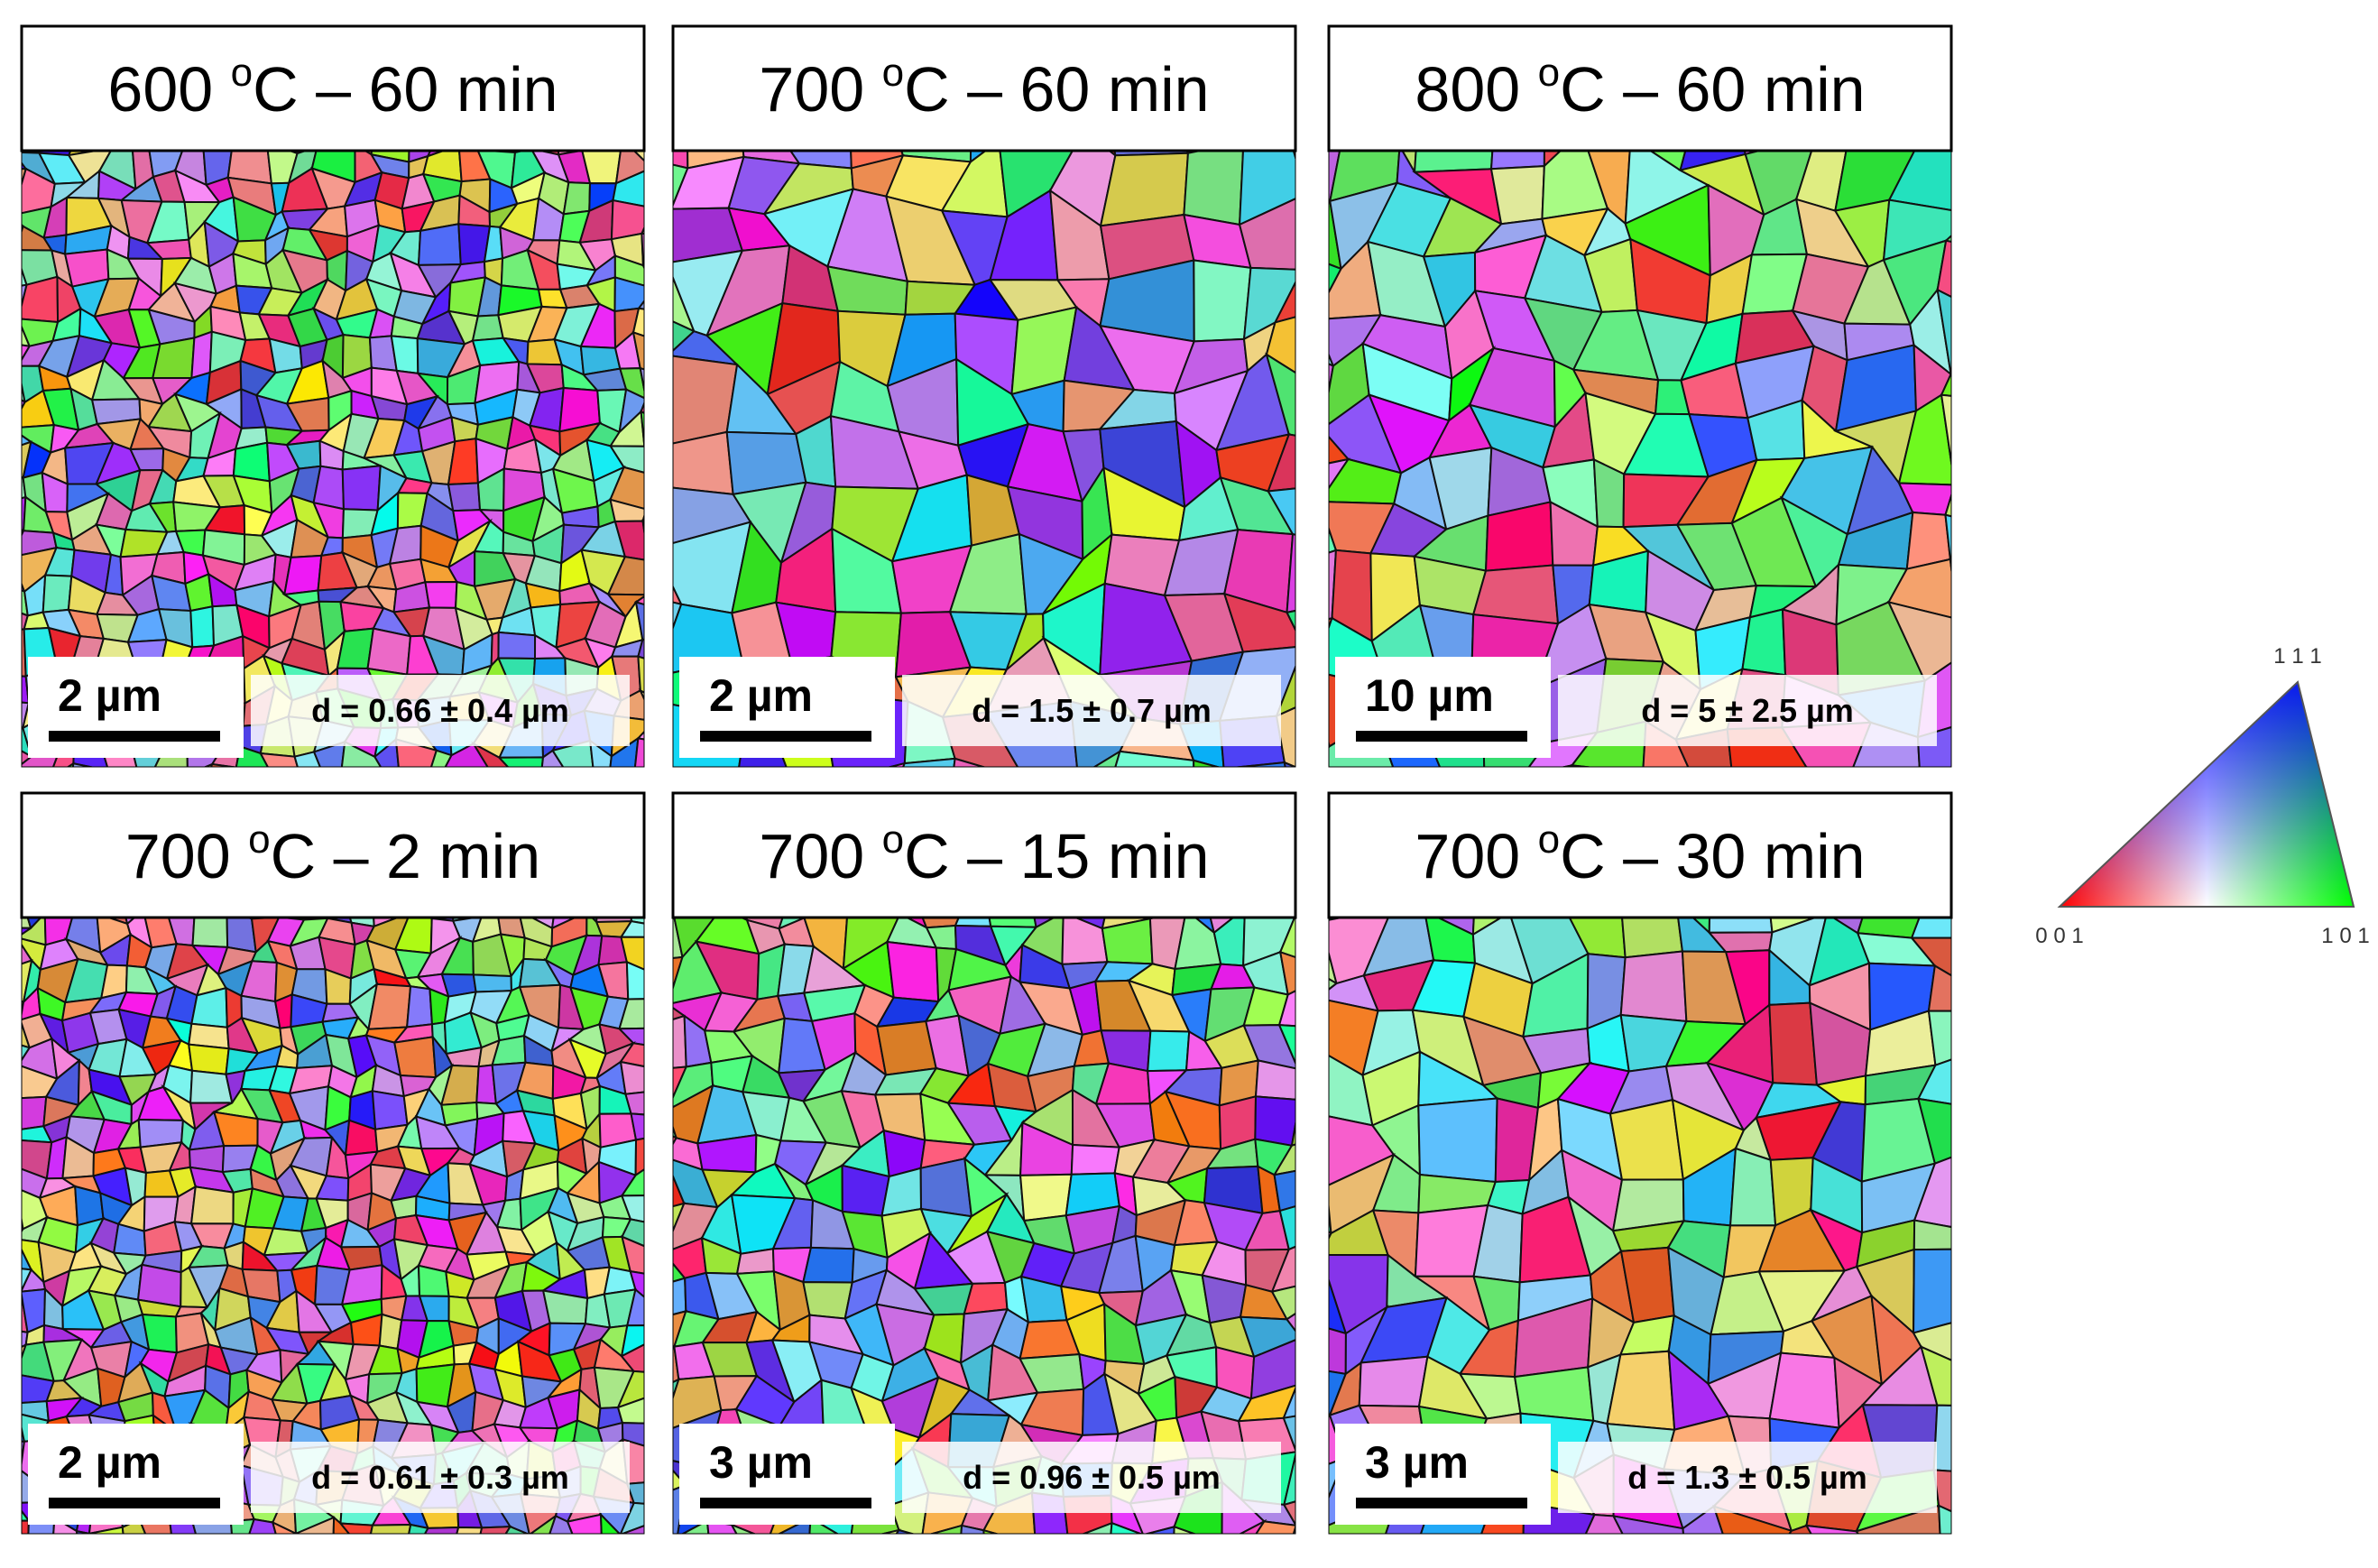 The height and width of the screenshot is (1568, 2378). I want to click on panel: 700 oC – 2 min 2 µm d = 0.61 ± 0.3 µm, so click(333, 1163).